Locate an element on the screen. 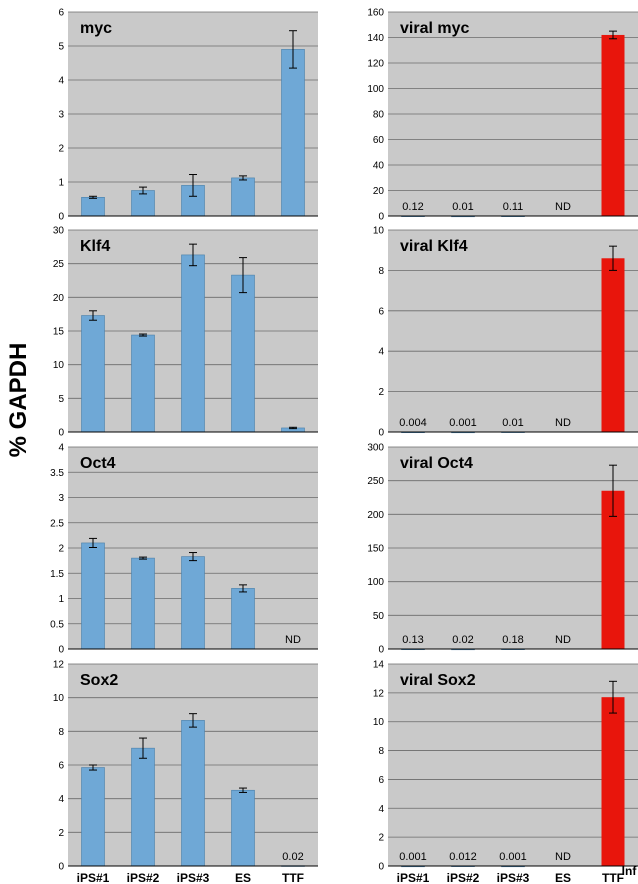 This screenshot has width=638, height=884. panel-title: viral Sox2 is located at coordinates (438, 680).